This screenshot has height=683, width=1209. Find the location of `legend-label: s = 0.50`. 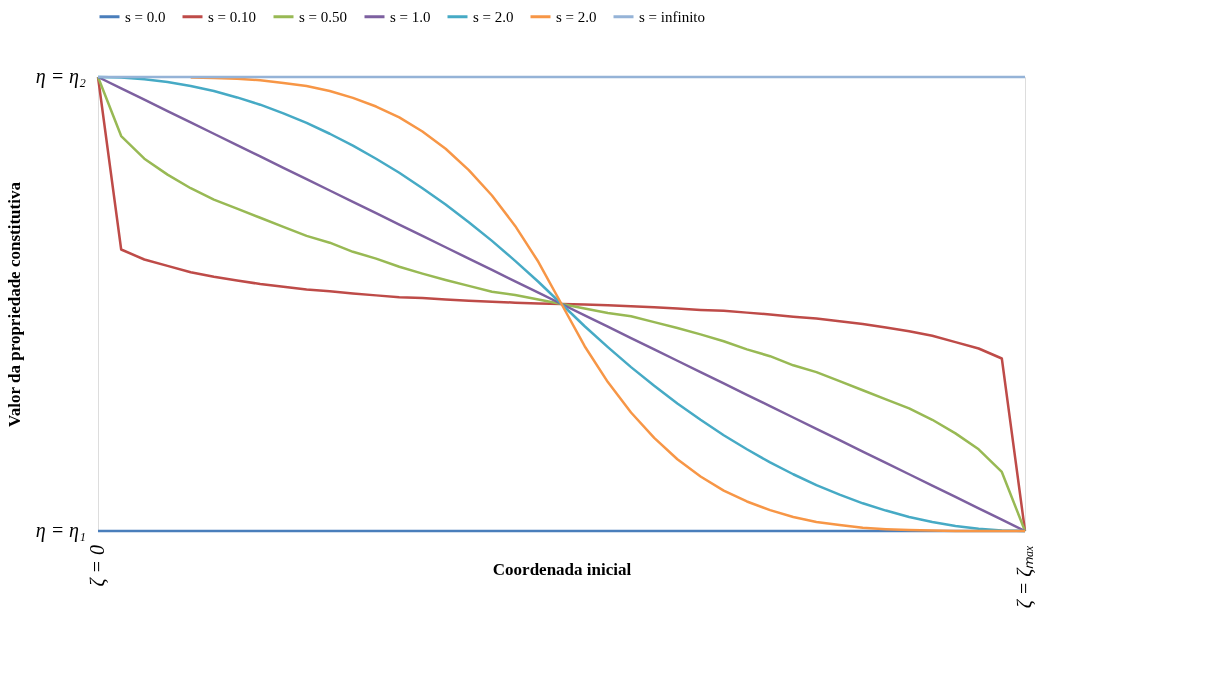

legend-label: s = 0.50 is located at coordinates (323, 16).